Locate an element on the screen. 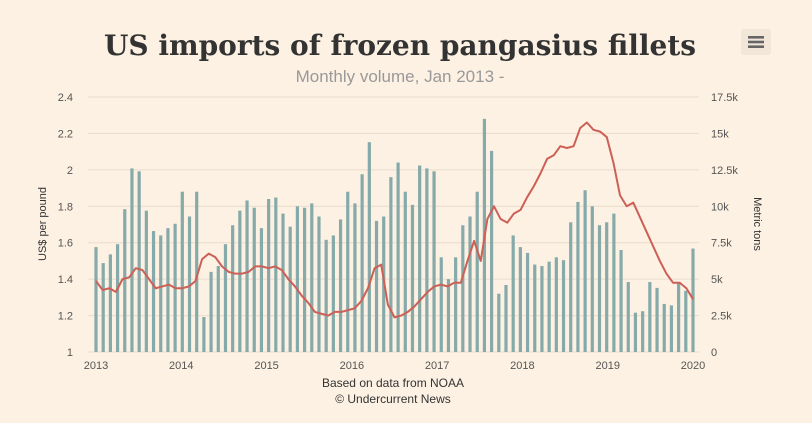  y-right-tick-label: 12.5k is located at coordinates (724, 171).